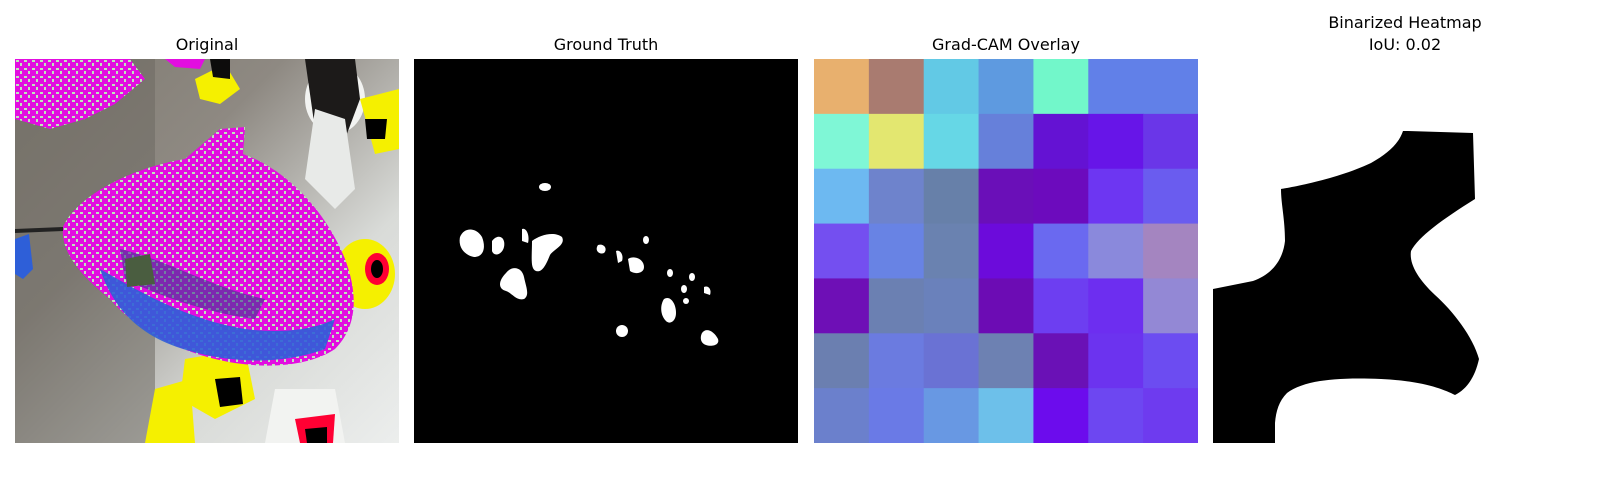 This screenshot has height=500, width=1600. I want to click on gradcam-cell-r4-c5, so click(1116, 306).